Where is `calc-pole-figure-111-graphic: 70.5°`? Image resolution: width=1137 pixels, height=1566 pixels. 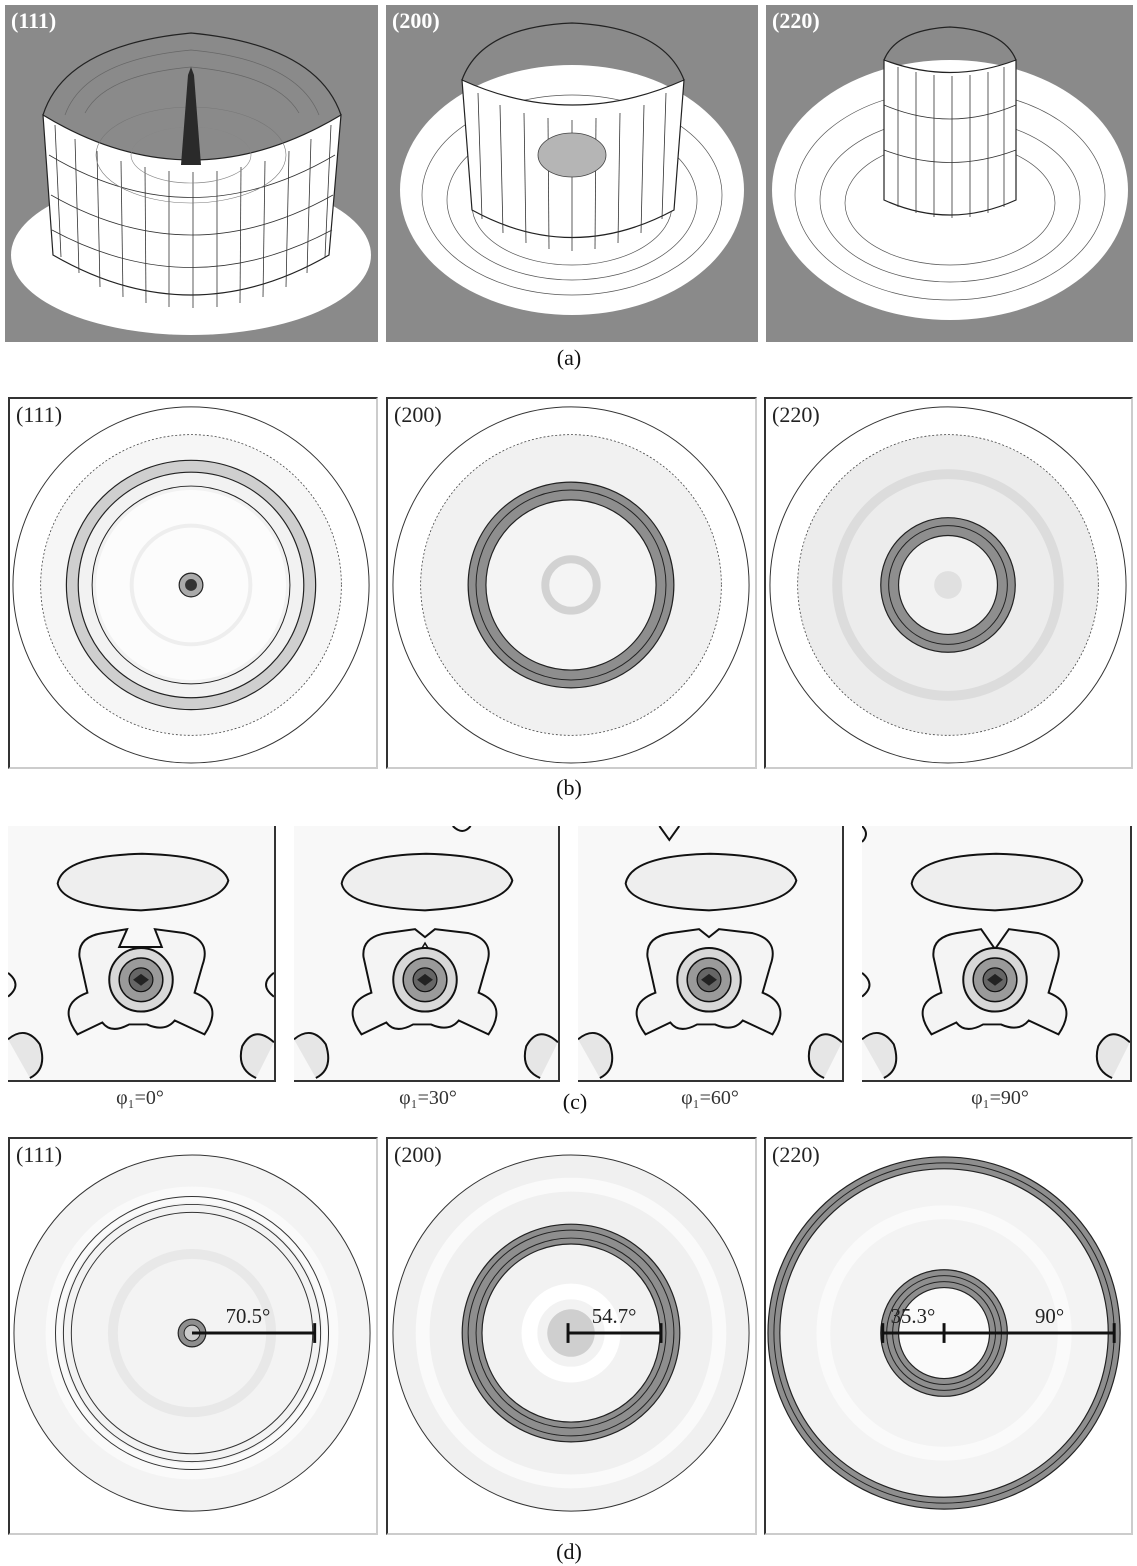 calc-pole-figure-111-graphic: 70.5° is located at coordinates (192, 1333).